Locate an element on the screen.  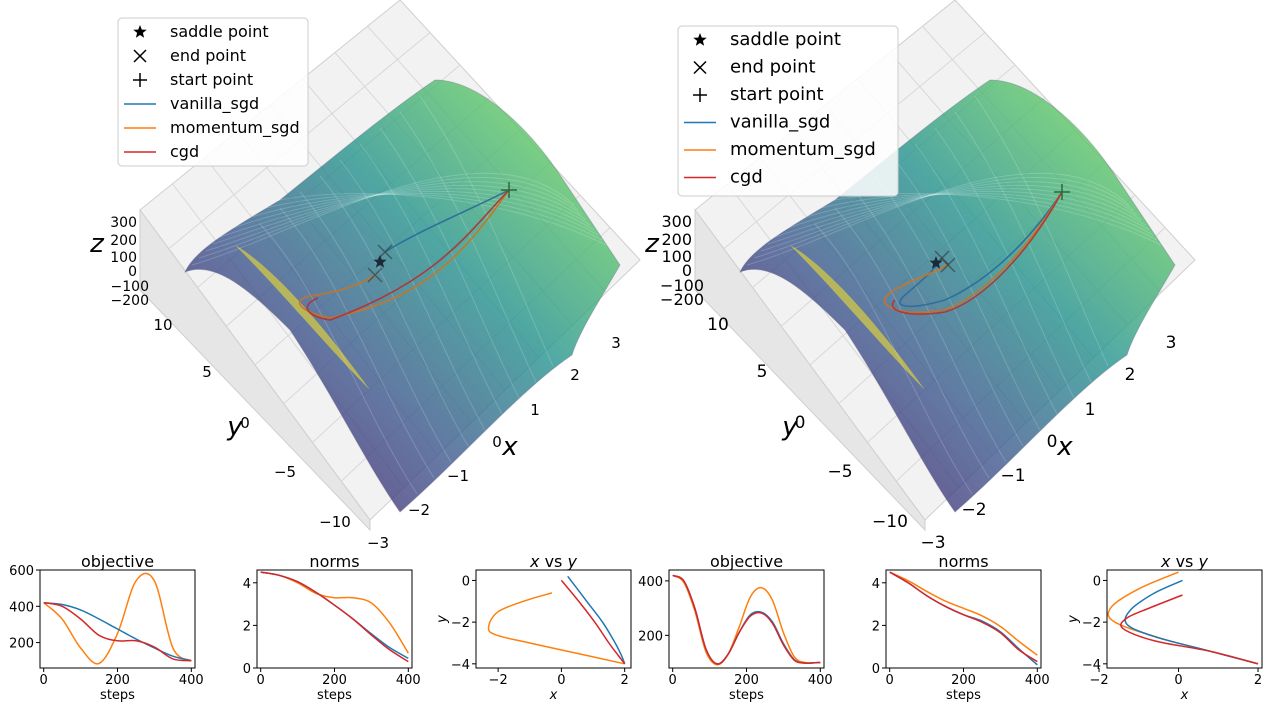
chart-panel-2: 0 200 400 0 2 4 norms steps is located at coordinates (332, 627).